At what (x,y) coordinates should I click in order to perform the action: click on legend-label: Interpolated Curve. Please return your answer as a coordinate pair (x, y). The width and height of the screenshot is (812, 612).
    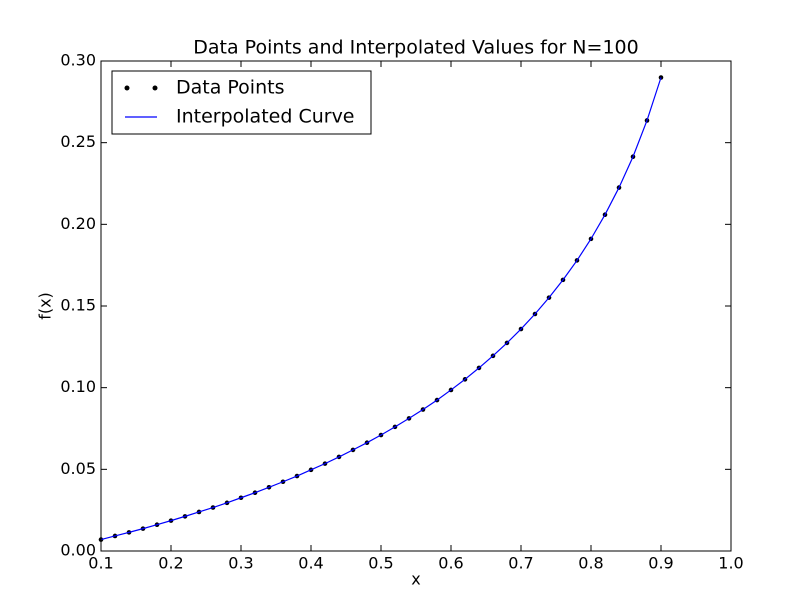
    Looking at the image, I should click on (265, 117).